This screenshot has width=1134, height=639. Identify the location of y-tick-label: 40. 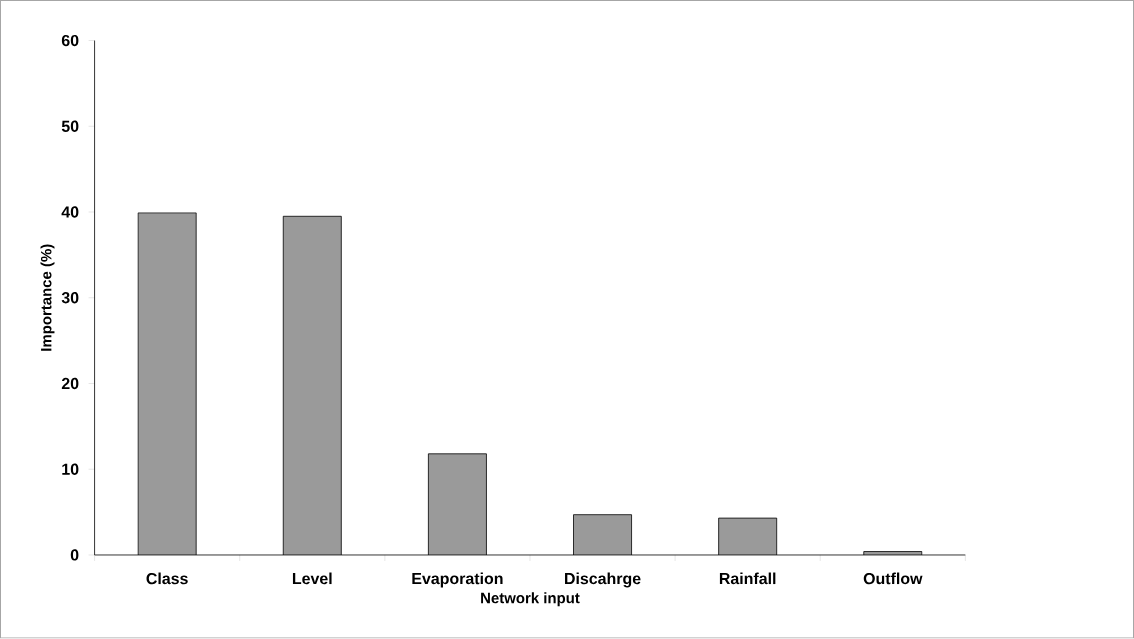
(70, 212).